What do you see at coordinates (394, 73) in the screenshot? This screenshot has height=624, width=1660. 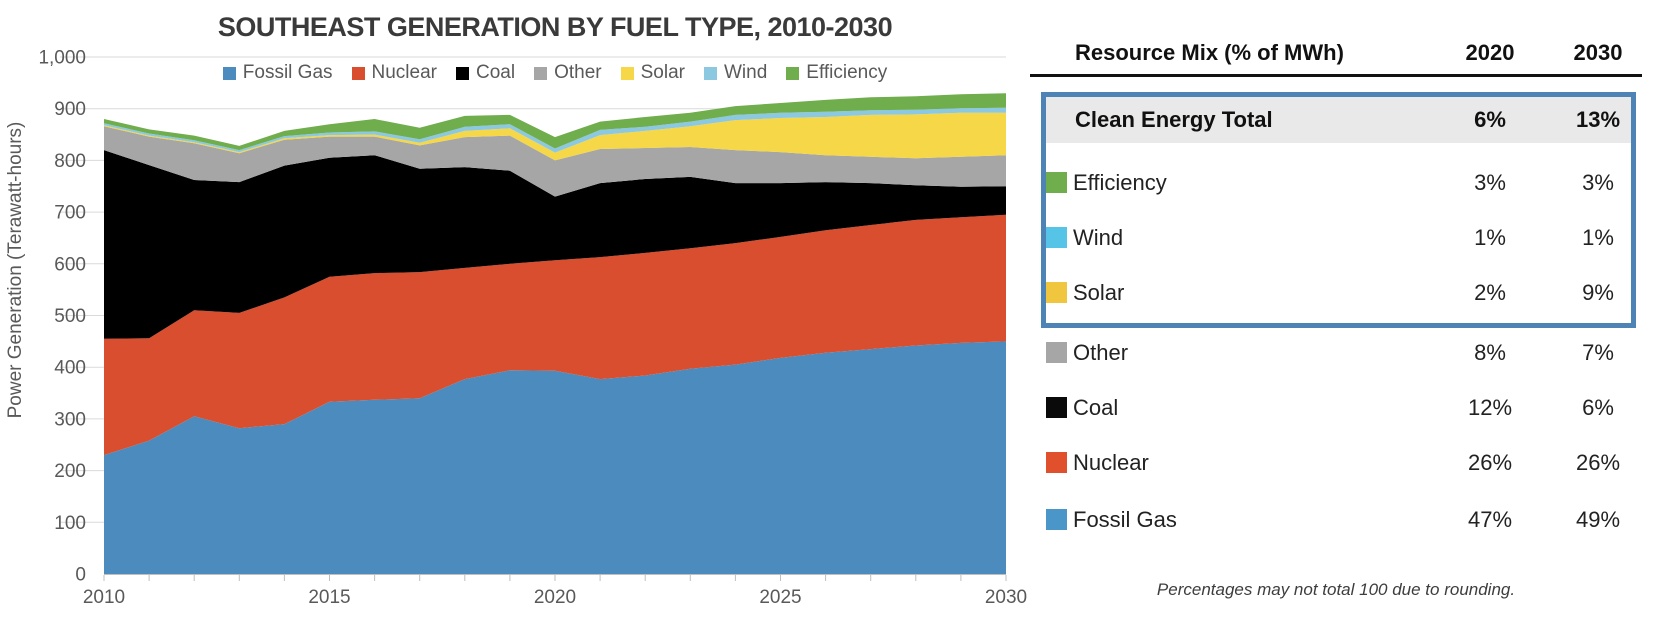 I see `legend-item-nuclear: Nuclear` at bounding box center [394, 73].